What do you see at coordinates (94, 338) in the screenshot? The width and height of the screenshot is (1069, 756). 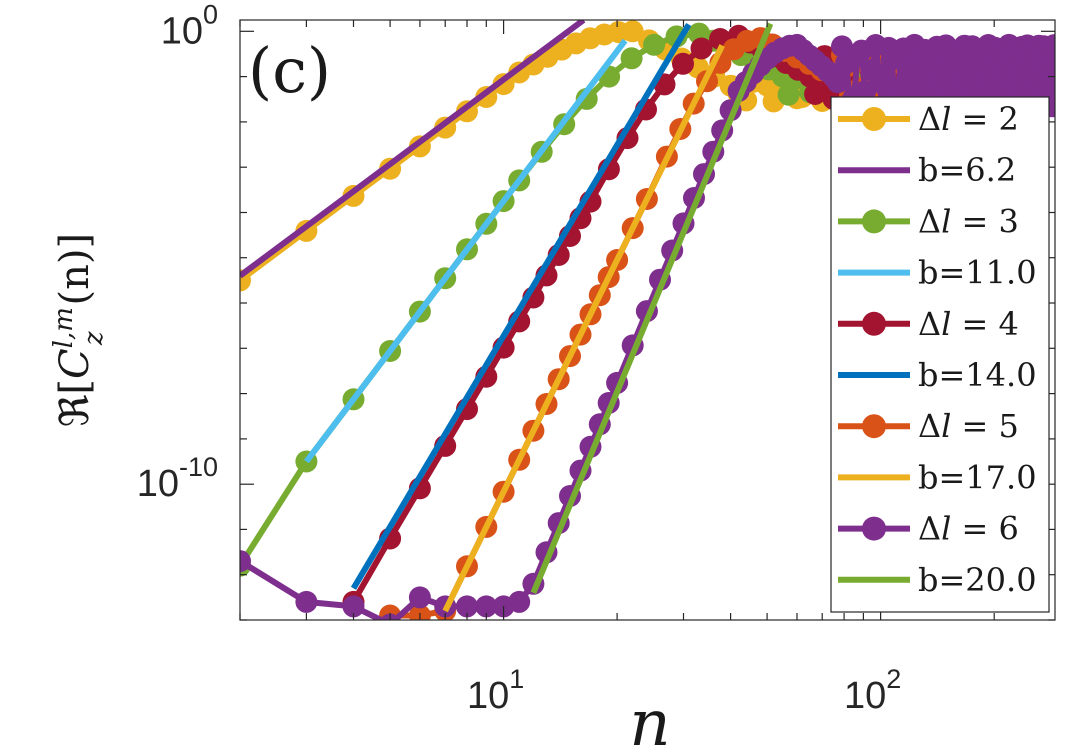 I see `y-label-sub: z` at bounding box center [94, 338].